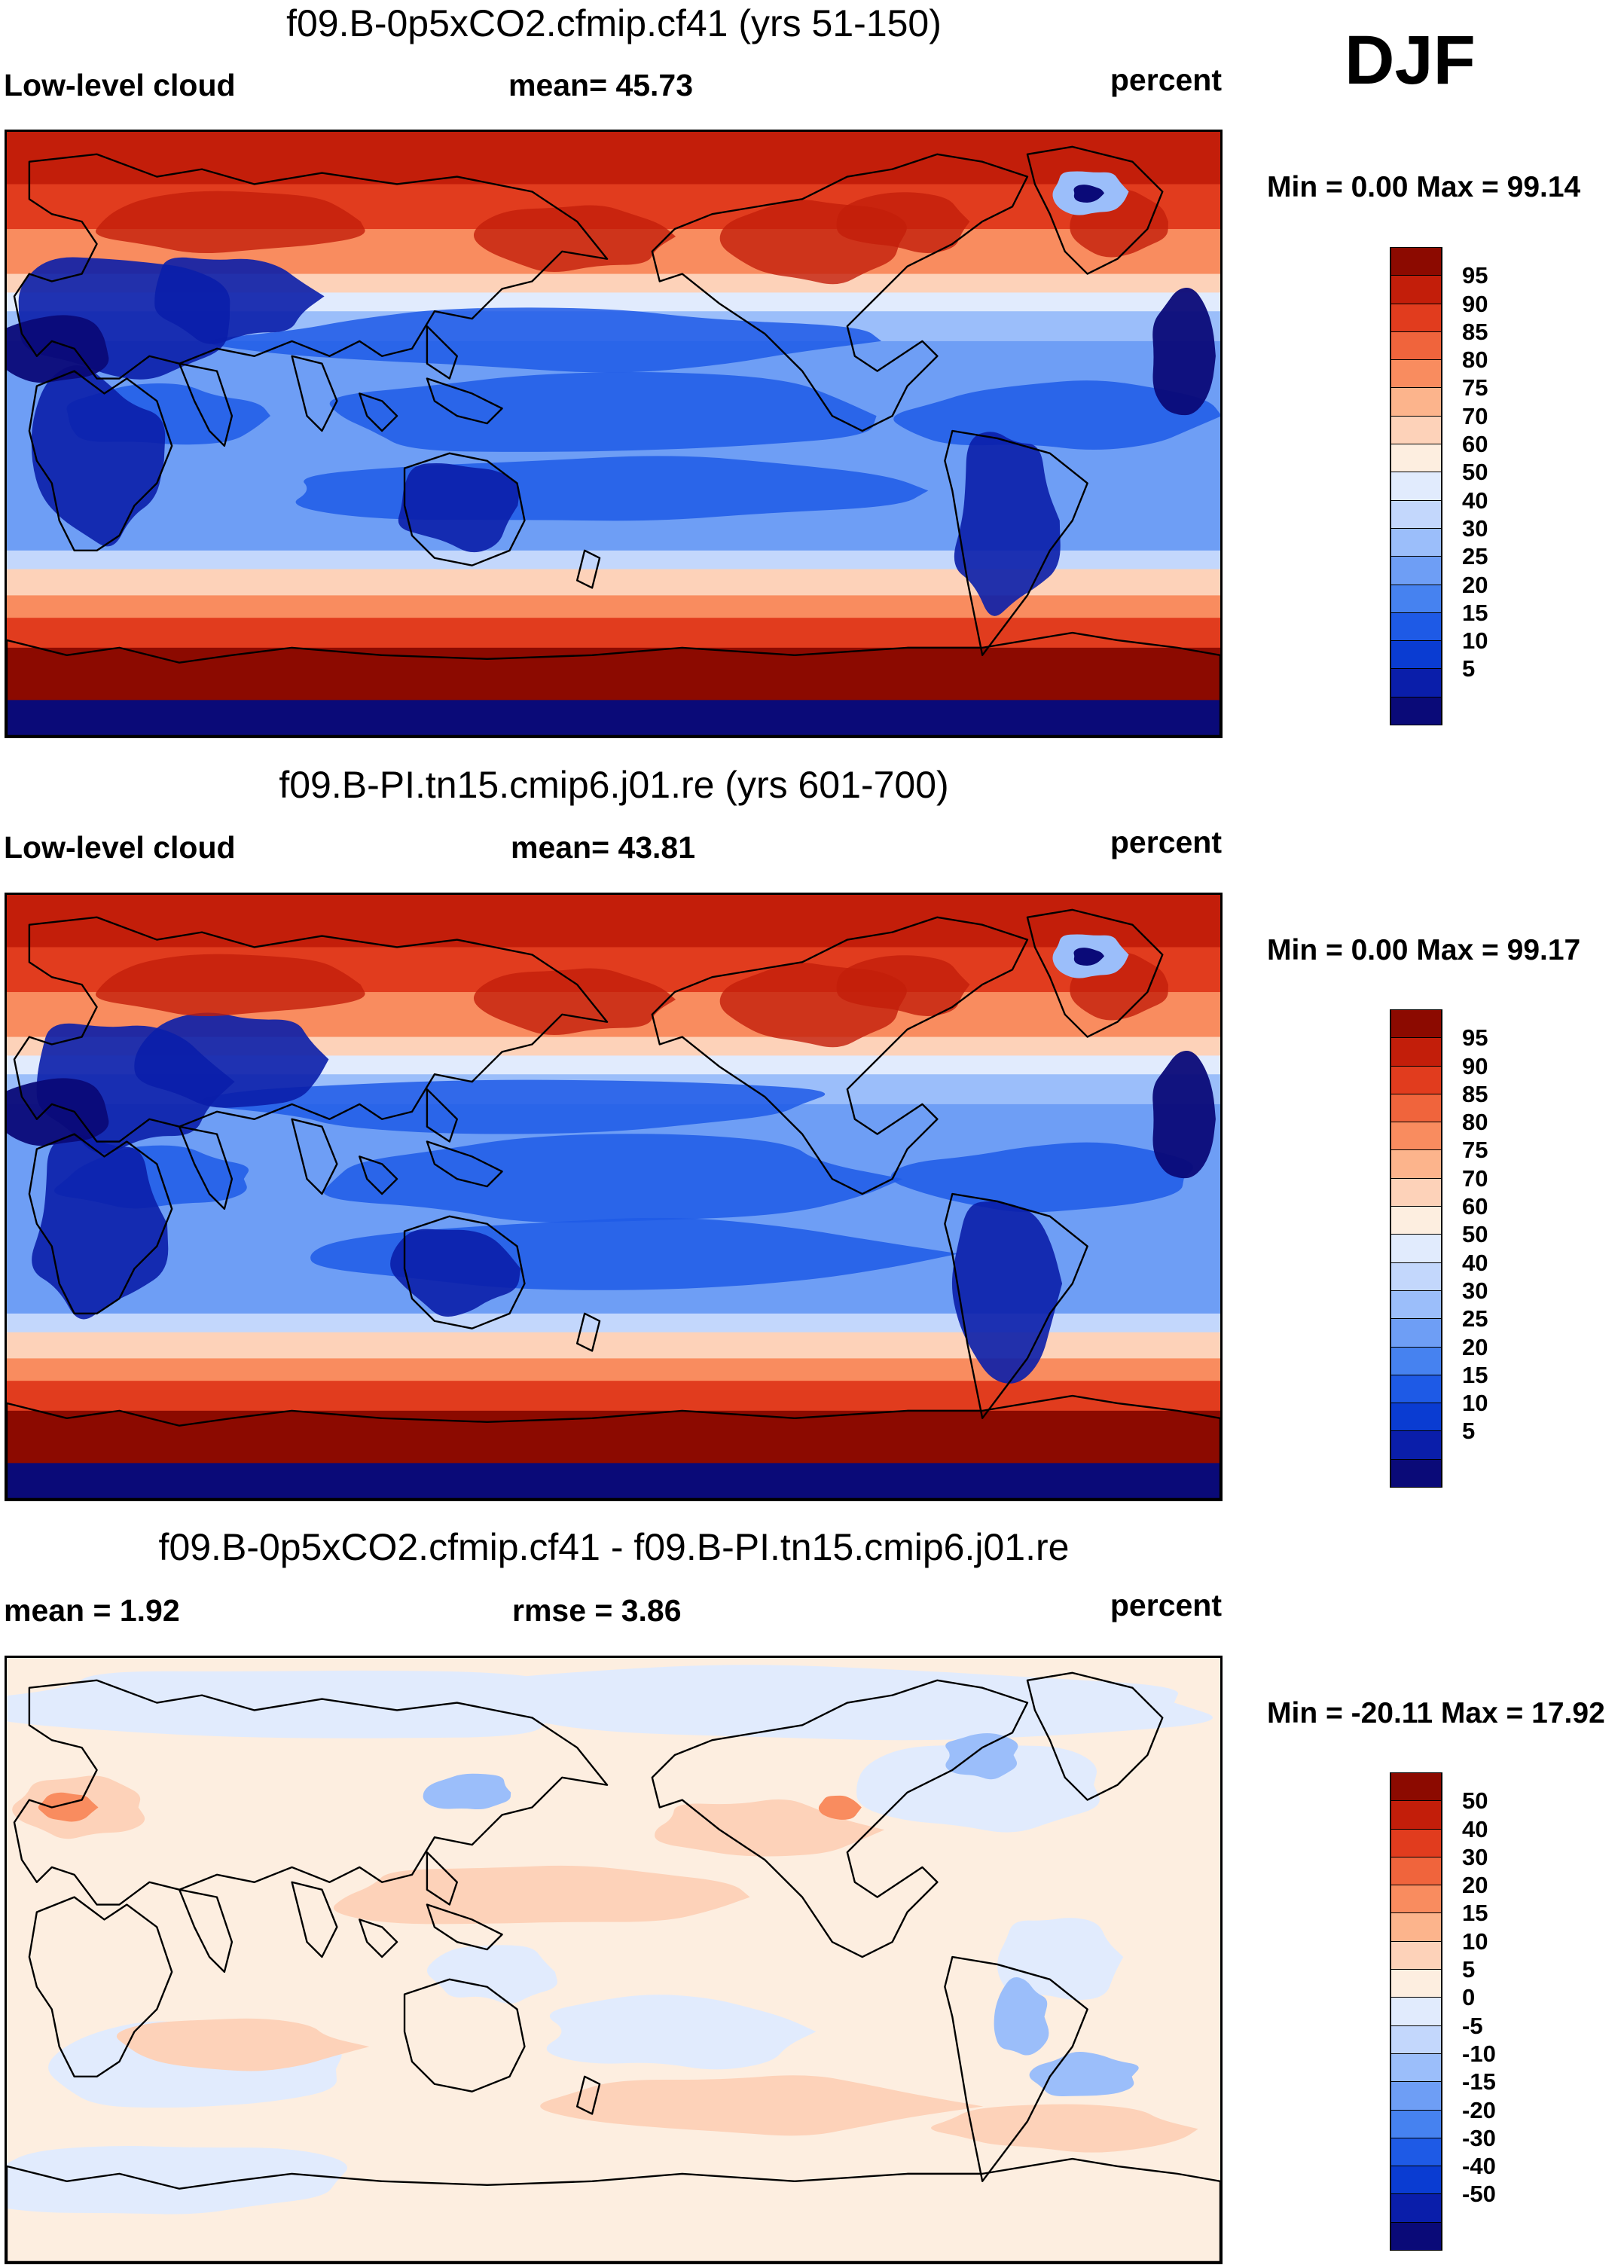  I want to click on panel1-title: f09.B-0p5xCO2.cfmip.cf41 (yrs 51-150), so click(614, 23).